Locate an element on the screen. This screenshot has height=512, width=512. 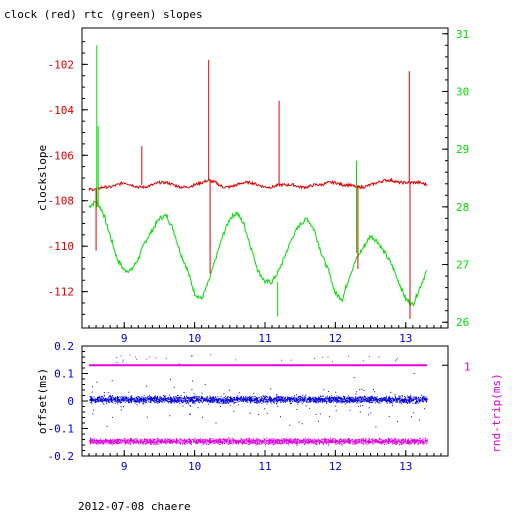
offset-outliers is located at coordinates (258, 400).